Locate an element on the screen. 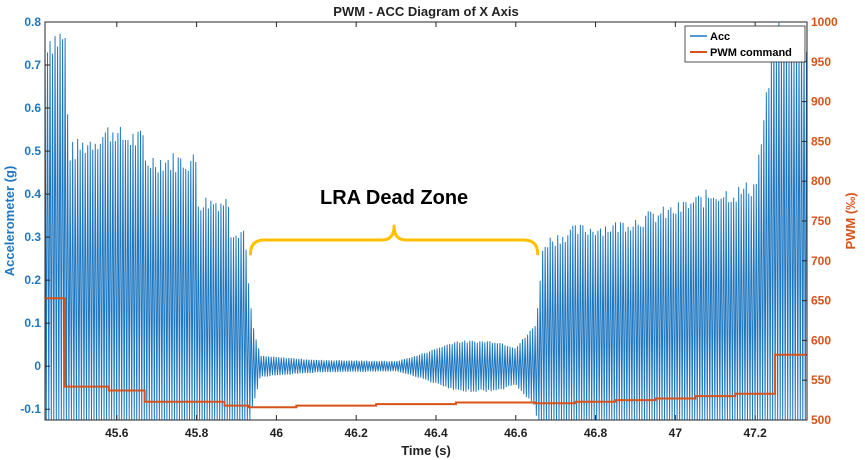  chart-title: PWM - ACC Diagram of X Axis is located at coordinates (425, 11).